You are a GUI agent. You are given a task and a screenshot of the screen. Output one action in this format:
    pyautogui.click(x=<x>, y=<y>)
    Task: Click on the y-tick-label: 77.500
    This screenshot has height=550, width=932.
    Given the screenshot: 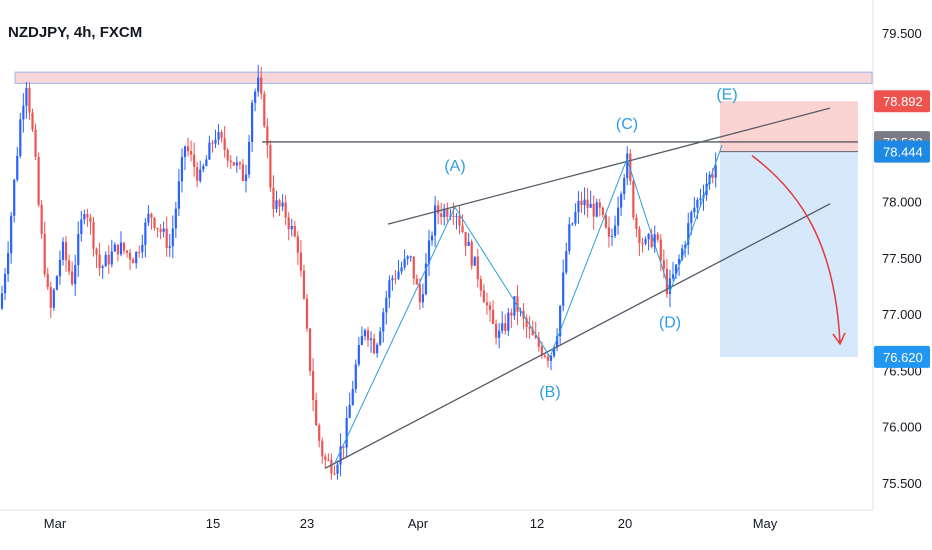 What is the action you would take?
    pyautogui.click(x=902, y=258)
    